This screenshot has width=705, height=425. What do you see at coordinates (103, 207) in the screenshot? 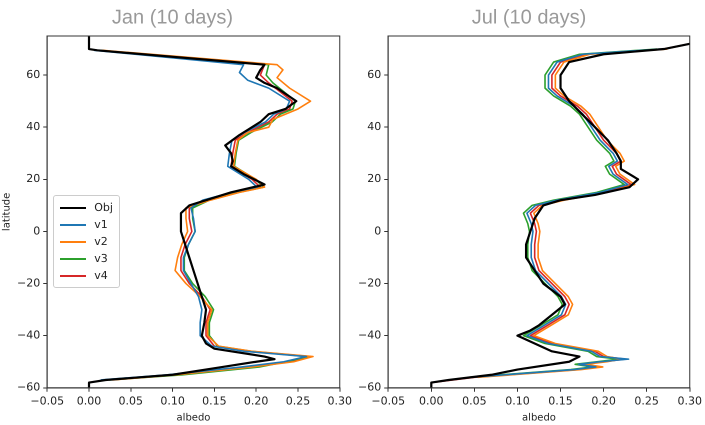
I see `legend-label: Obj` at bounding box center [103, 207].